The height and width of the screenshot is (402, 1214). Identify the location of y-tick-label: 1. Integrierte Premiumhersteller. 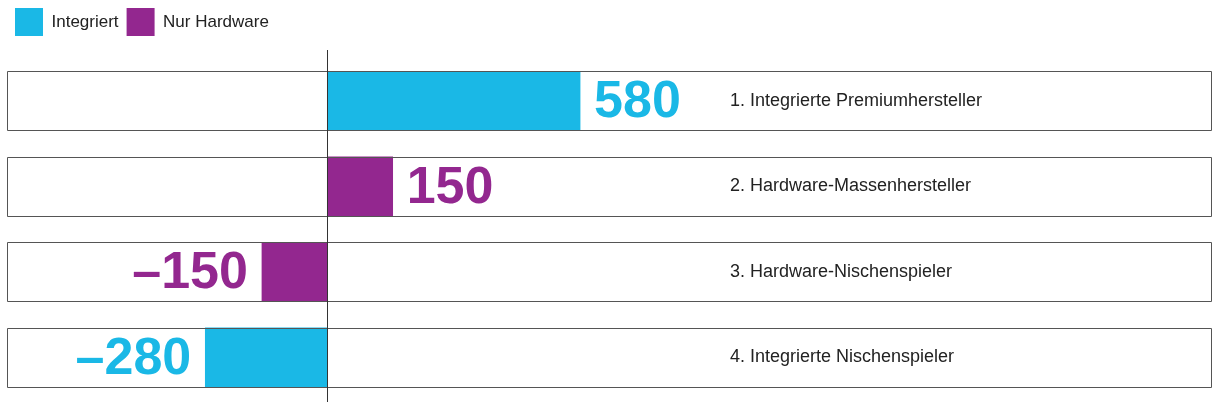
(856, 99).